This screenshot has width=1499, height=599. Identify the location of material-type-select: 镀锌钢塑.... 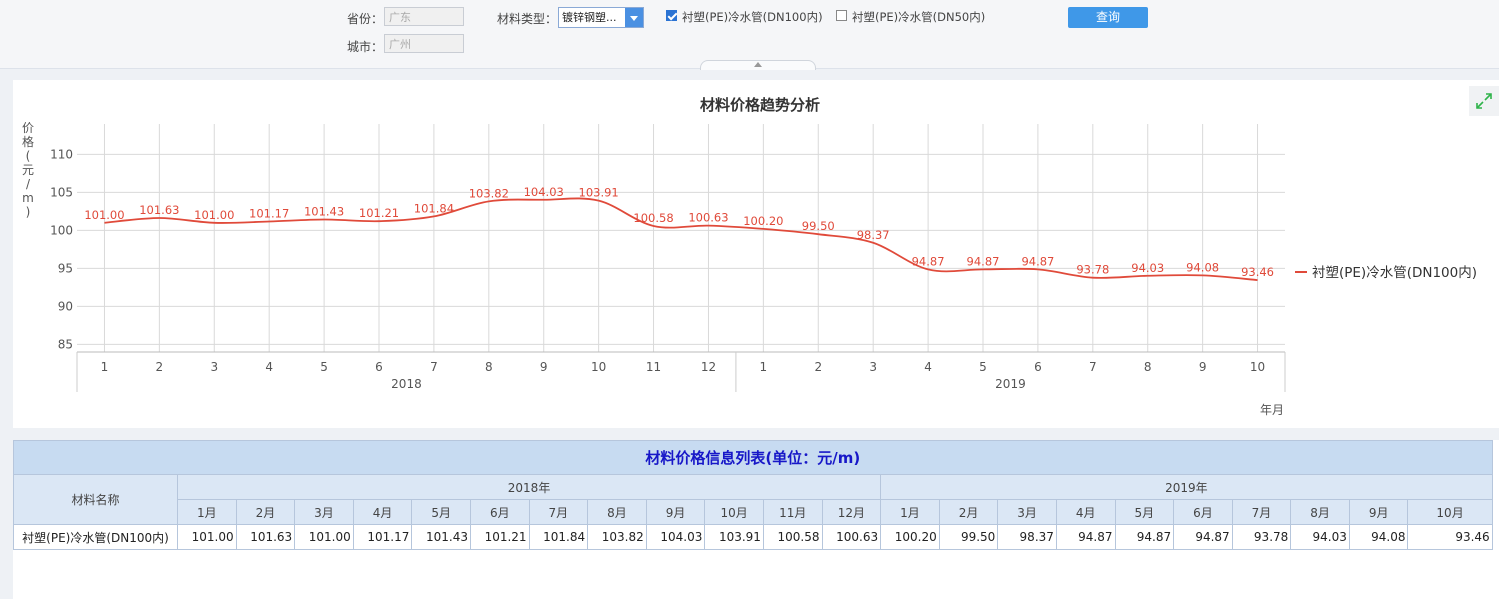
(601, 17).